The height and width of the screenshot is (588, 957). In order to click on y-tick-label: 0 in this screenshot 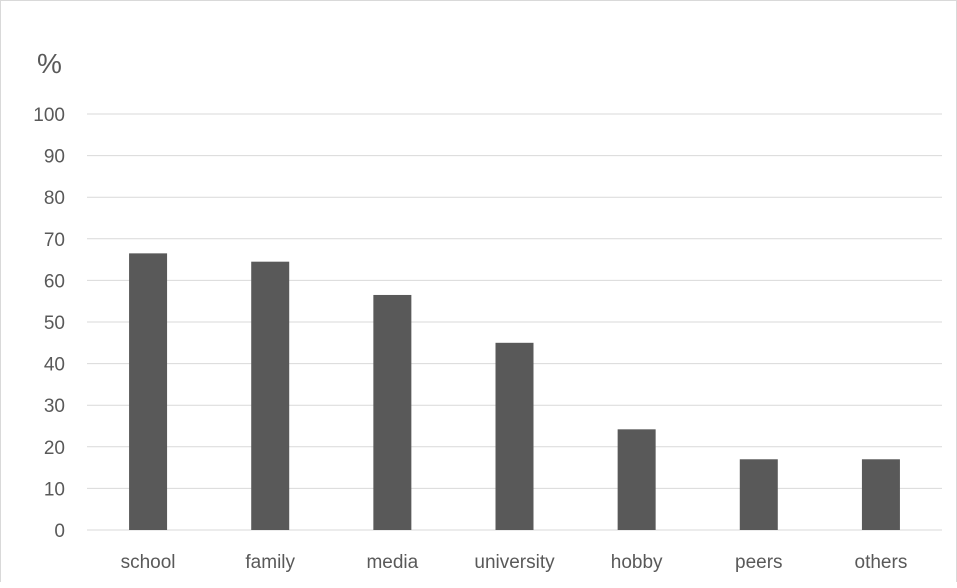, I will do `click(59, 531)`.